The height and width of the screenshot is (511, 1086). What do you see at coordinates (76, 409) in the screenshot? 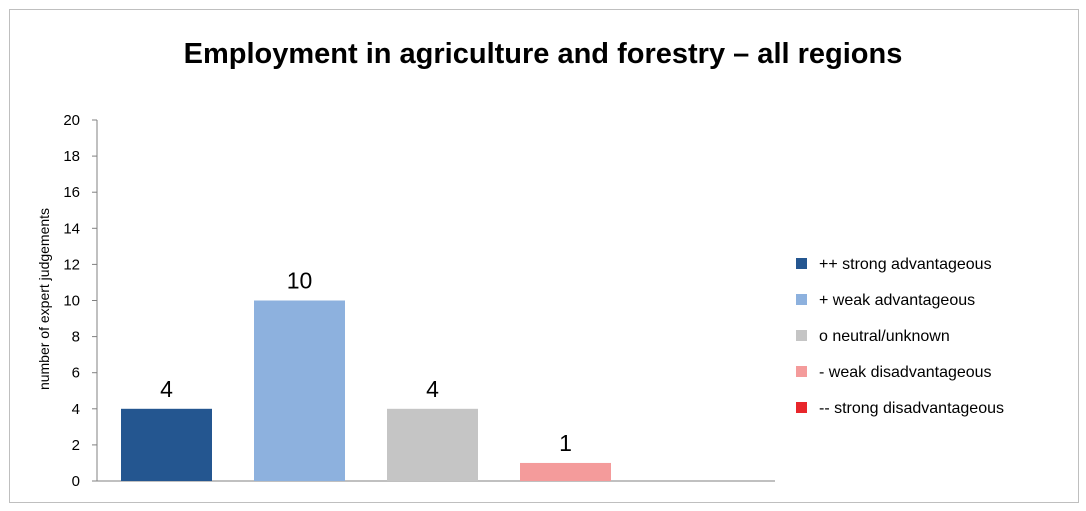
I see `y-tick-label: 4` at bounding box center [76, 409].